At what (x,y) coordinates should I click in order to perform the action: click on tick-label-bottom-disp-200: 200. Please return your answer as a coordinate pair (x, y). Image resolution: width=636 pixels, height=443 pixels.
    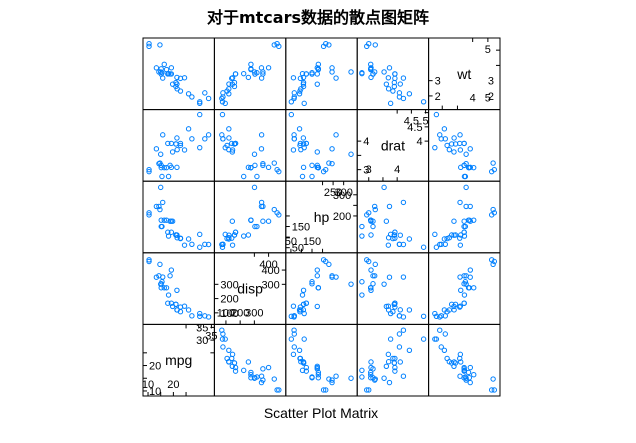
    Looking at the image, I should click on (240, 313).